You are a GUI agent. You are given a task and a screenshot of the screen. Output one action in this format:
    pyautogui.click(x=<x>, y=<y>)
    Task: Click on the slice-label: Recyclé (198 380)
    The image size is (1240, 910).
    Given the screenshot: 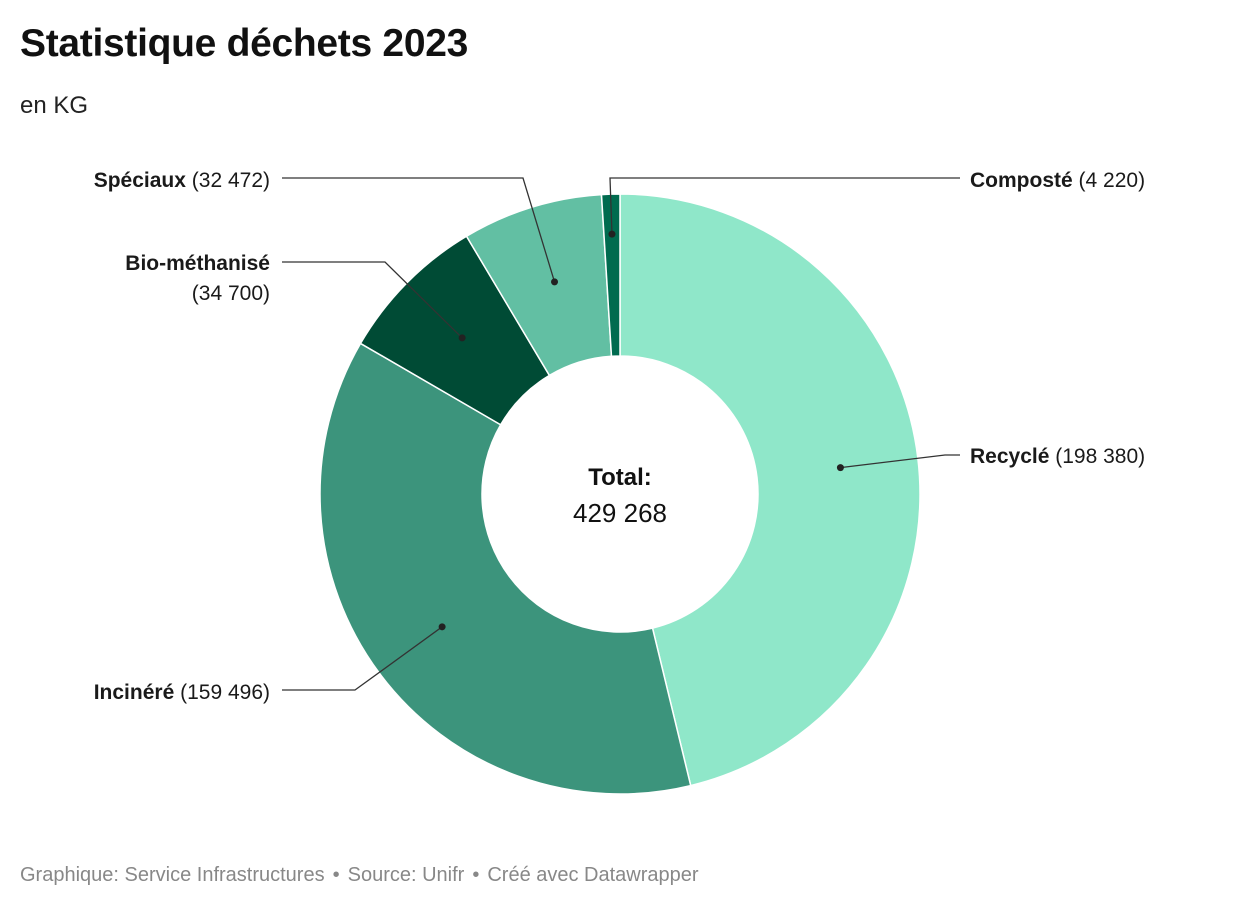 What is the action you would take?
    pyautogui.click(x=1057, y=456)
    